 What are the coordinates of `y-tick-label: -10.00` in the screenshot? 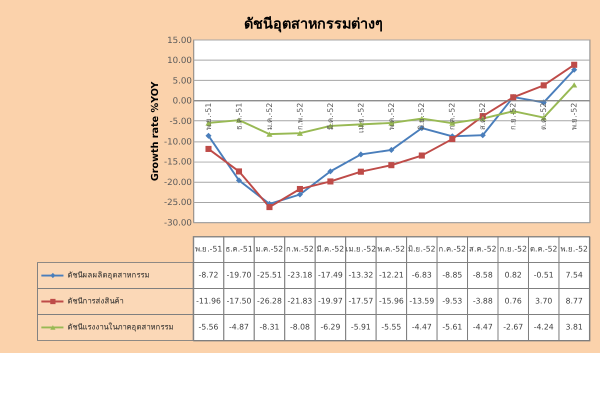 It's located at (178, 142).